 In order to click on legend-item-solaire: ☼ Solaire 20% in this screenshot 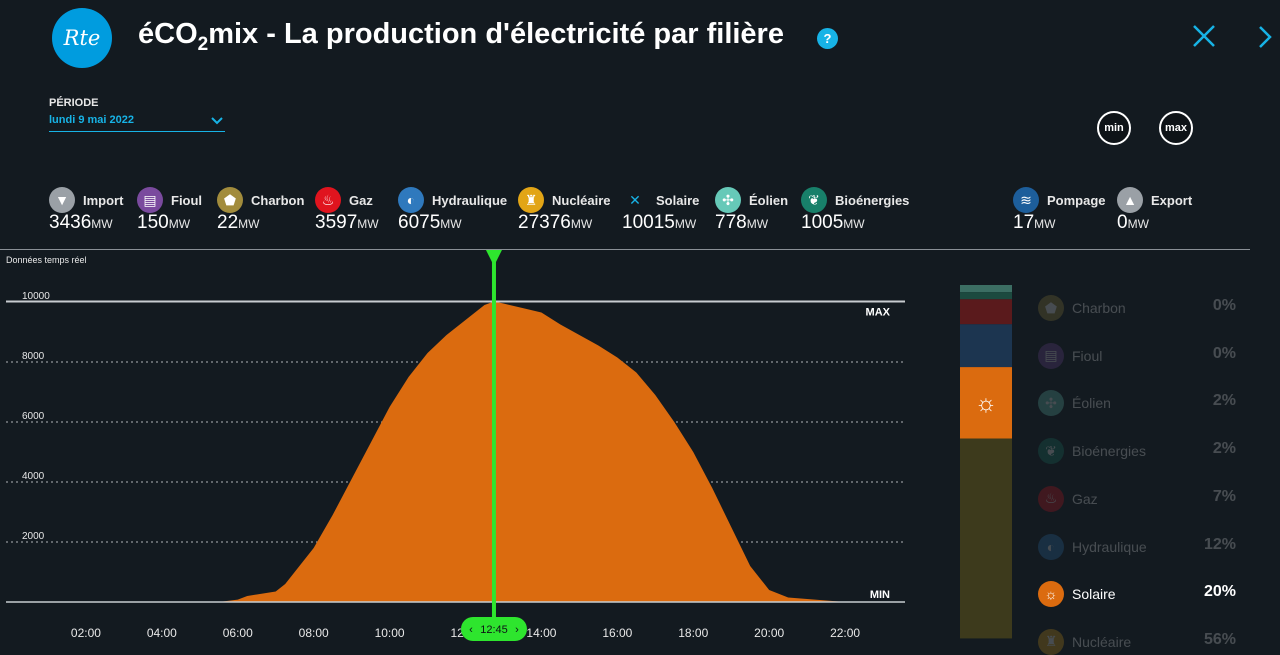, I will do `click(1138, 594)`.